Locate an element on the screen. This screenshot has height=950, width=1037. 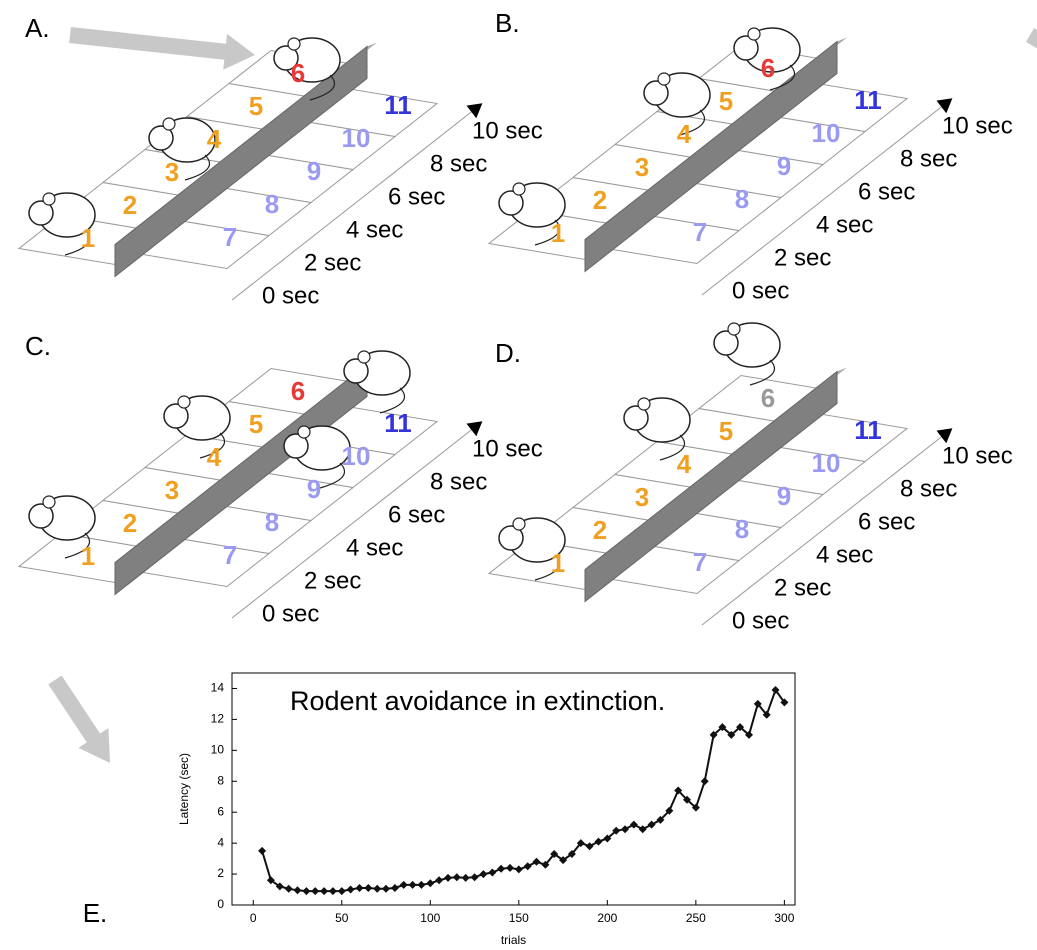
cell-number: 8 is located at coordinates (272, 522).